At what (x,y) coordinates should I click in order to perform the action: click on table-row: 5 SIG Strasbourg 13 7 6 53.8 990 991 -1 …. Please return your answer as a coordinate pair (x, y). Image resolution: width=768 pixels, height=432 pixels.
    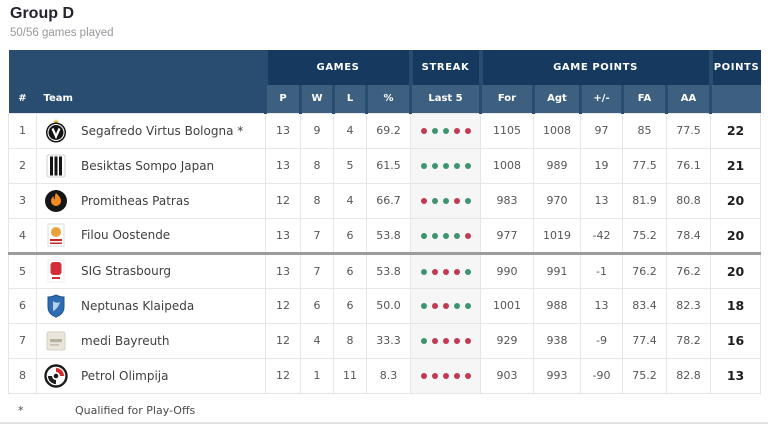
    Looking at the image, I should click on (385, 270).